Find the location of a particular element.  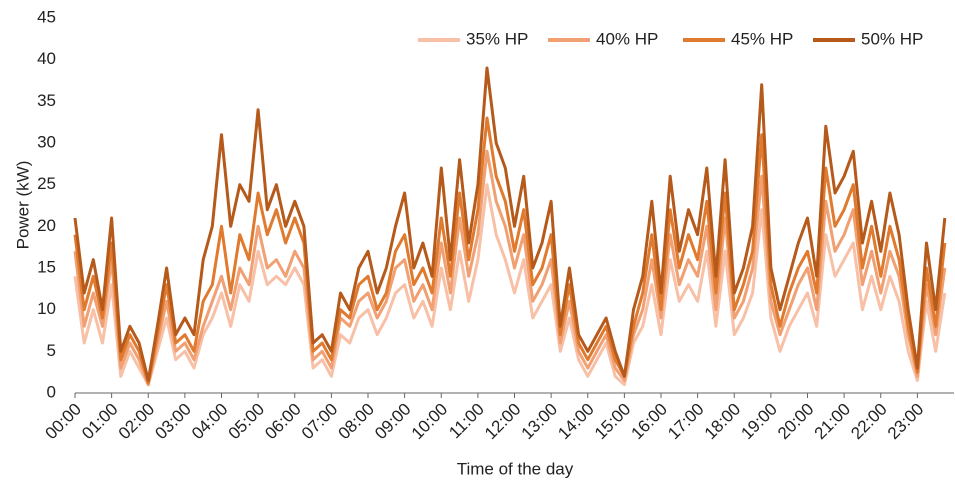

x-tick-label: 07:00 is located at coordinates (320, 422).